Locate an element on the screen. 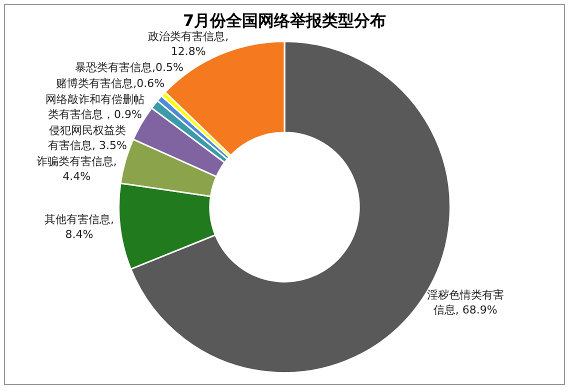 Image resolution: width=571 pixels, height=391 pixels. slice-label: 侵犯网民权益类有害信息, 3.5% is located at coordinates (87, 138).